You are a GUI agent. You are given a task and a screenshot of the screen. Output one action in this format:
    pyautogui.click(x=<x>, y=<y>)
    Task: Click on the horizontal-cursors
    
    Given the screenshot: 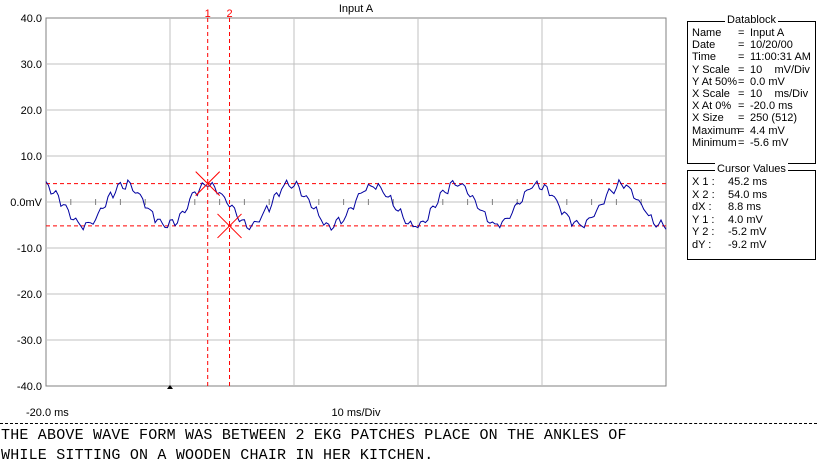 What is the action you would take?
    pyautogui.click(x=356, y=205)
    